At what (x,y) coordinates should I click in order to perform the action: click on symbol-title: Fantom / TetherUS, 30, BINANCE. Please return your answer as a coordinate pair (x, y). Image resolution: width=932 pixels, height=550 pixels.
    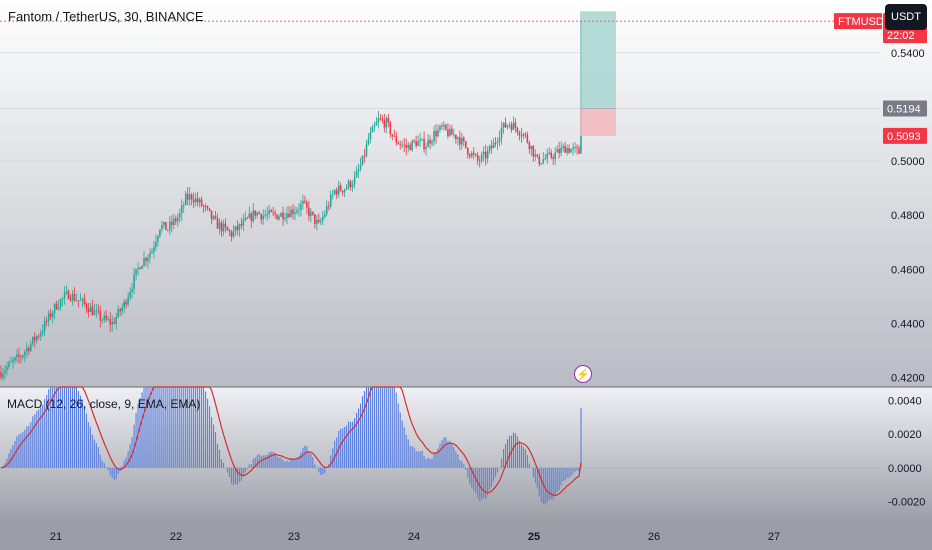
    Looking at the image, I should click on (106, 16).